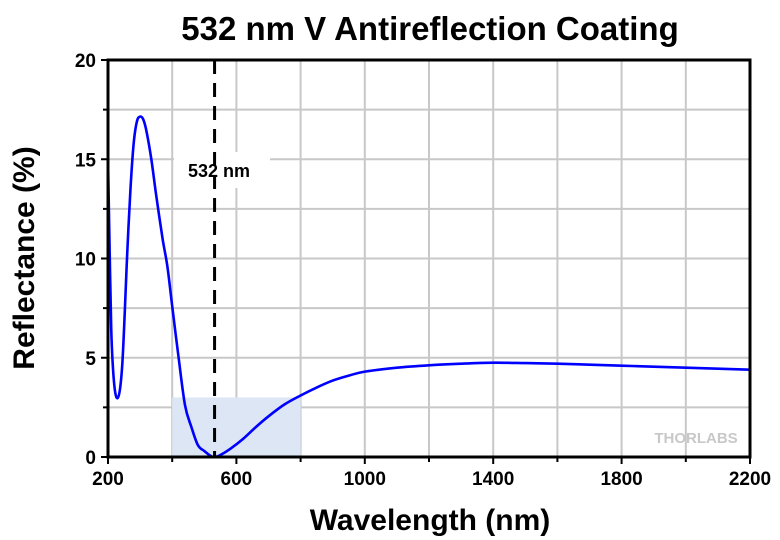 The height and width of the screenshot is (540, 780). I want to click on x-tick-label: 200, so click(108, 479).